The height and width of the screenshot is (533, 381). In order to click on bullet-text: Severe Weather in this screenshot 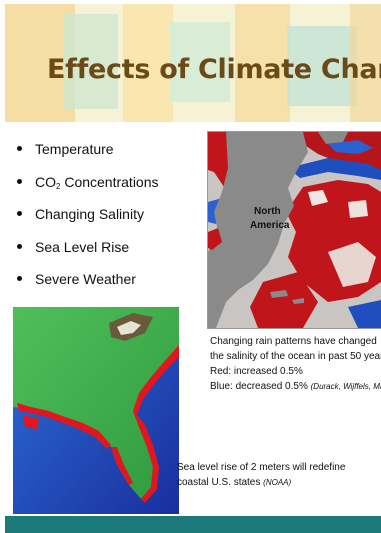, I will do `click(85, 279)`.